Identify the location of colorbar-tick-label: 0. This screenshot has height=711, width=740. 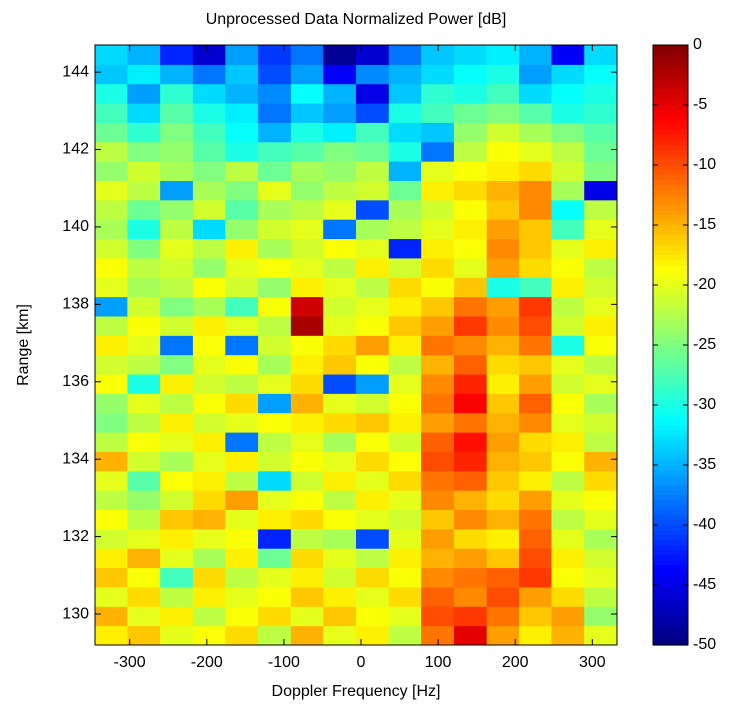
(697, 44).